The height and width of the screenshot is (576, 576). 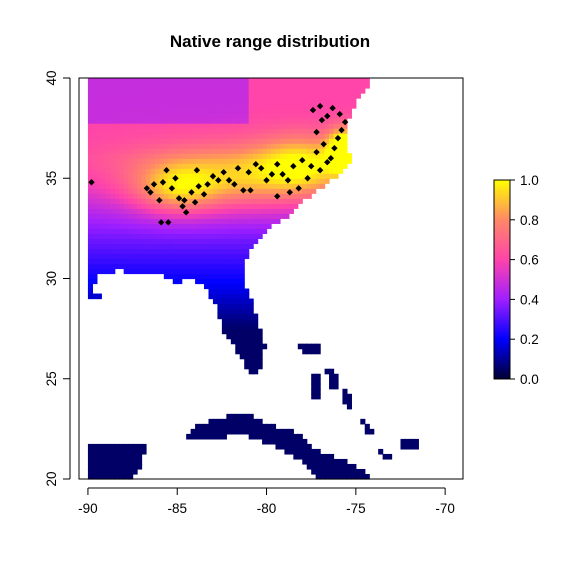 What do you see at coordinates (270, 41) in the screenshot?
I see `chart-title: Native range distribution` at bounding box center [270, 41].